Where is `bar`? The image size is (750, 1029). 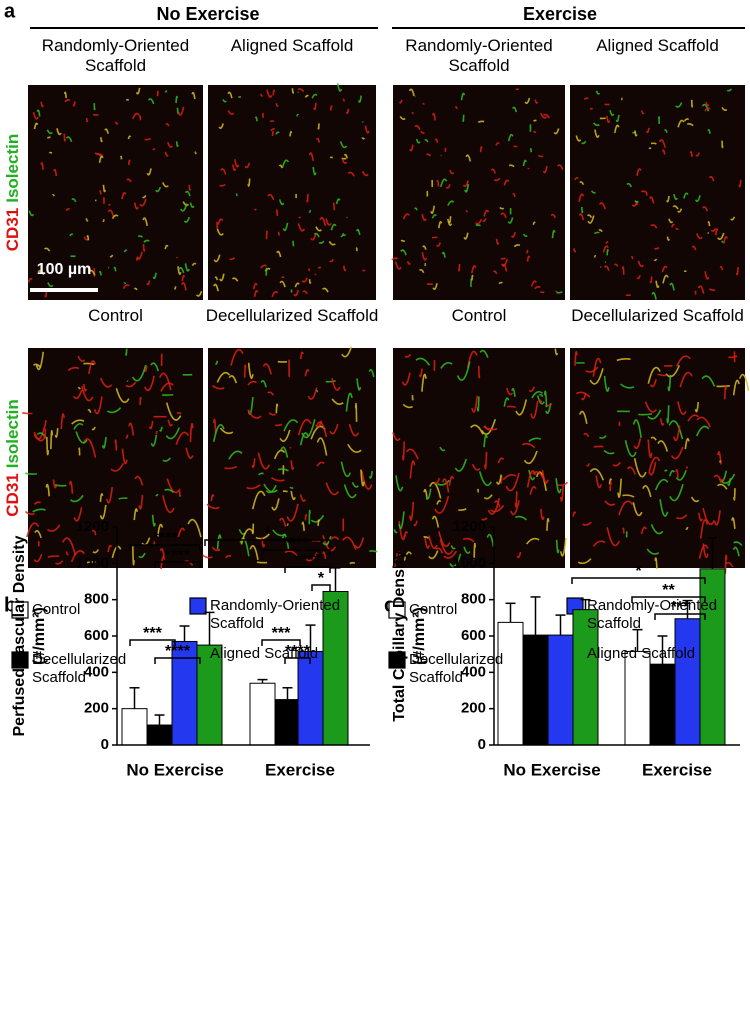 bar is located at coordinates (687, 682).